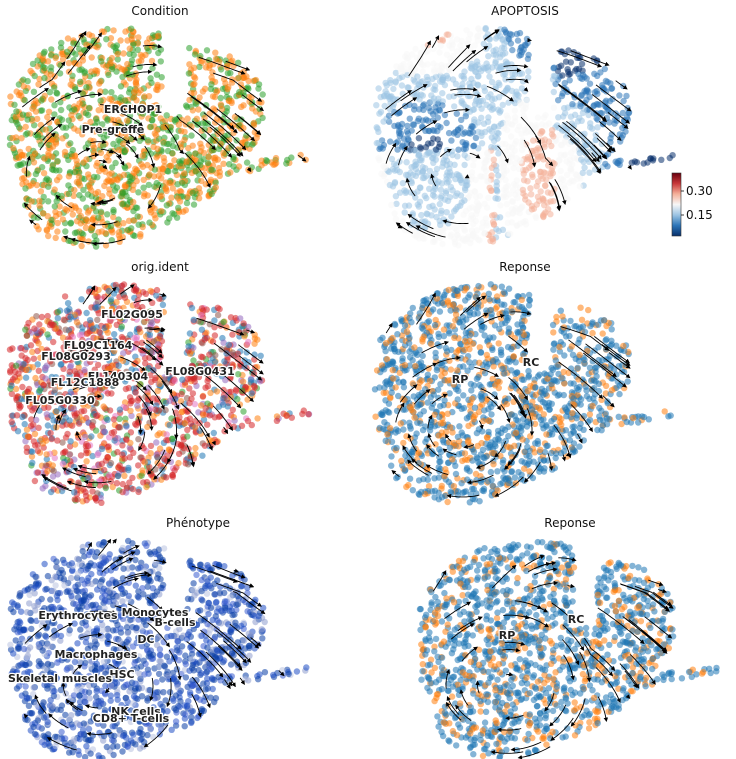 Image resolution: width=736 pixels, height=759 pixels. What do you see at coordinates (524, 267) in the screenshot?
I see `panel-title: Reponse` at bounding box center [524, 267].